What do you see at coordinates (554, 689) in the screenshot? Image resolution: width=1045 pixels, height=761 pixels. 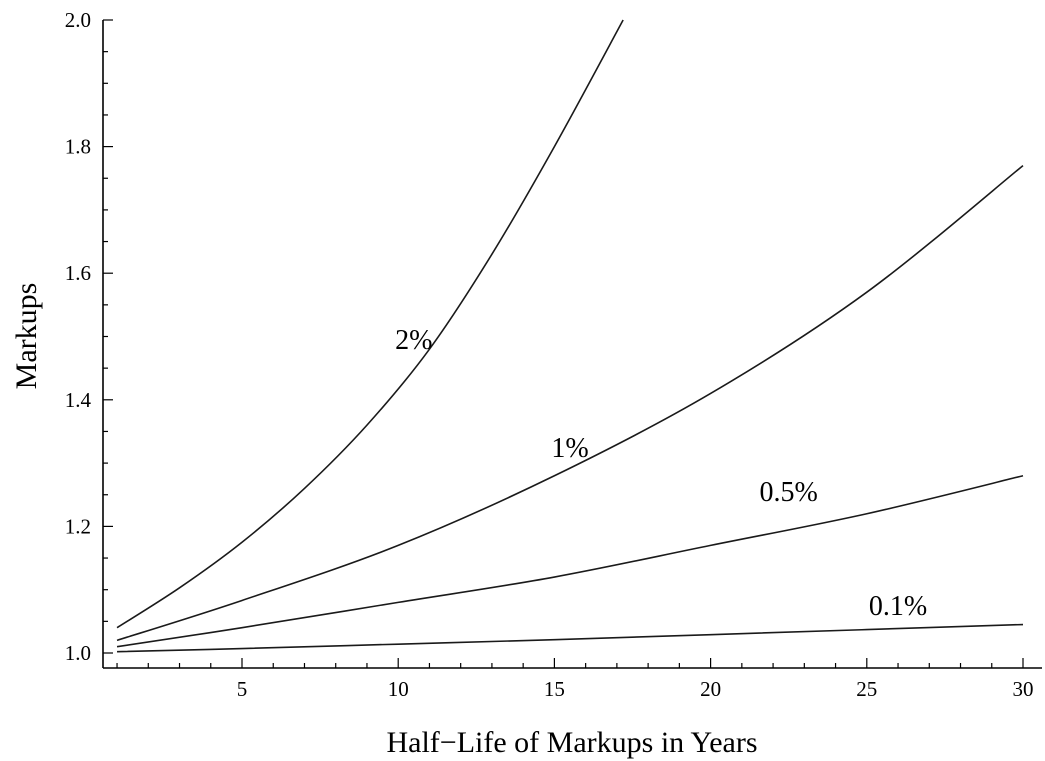 I see `x-tick-label: 15` at bounding box center [554, 689].